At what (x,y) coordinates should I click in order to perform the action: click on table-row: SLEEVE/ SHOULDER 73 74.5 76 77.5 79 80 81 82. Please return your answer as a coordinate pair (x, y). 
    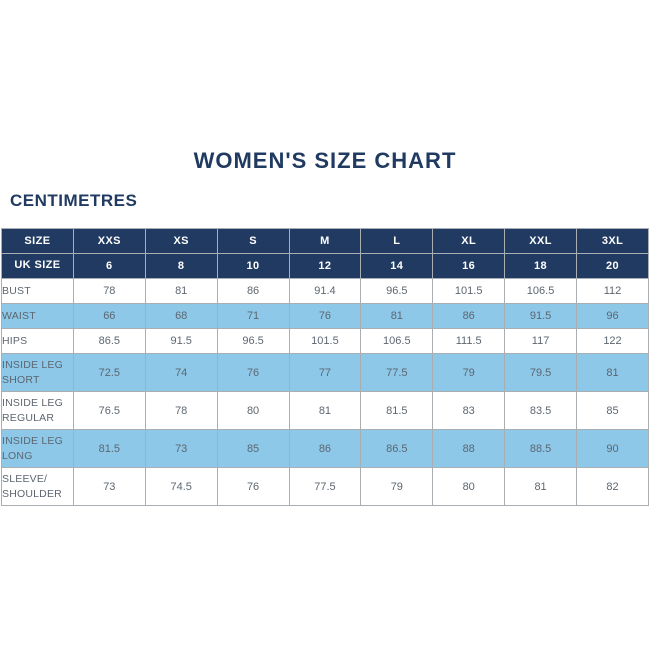
    Looking at the image, I should click on (325, 486).